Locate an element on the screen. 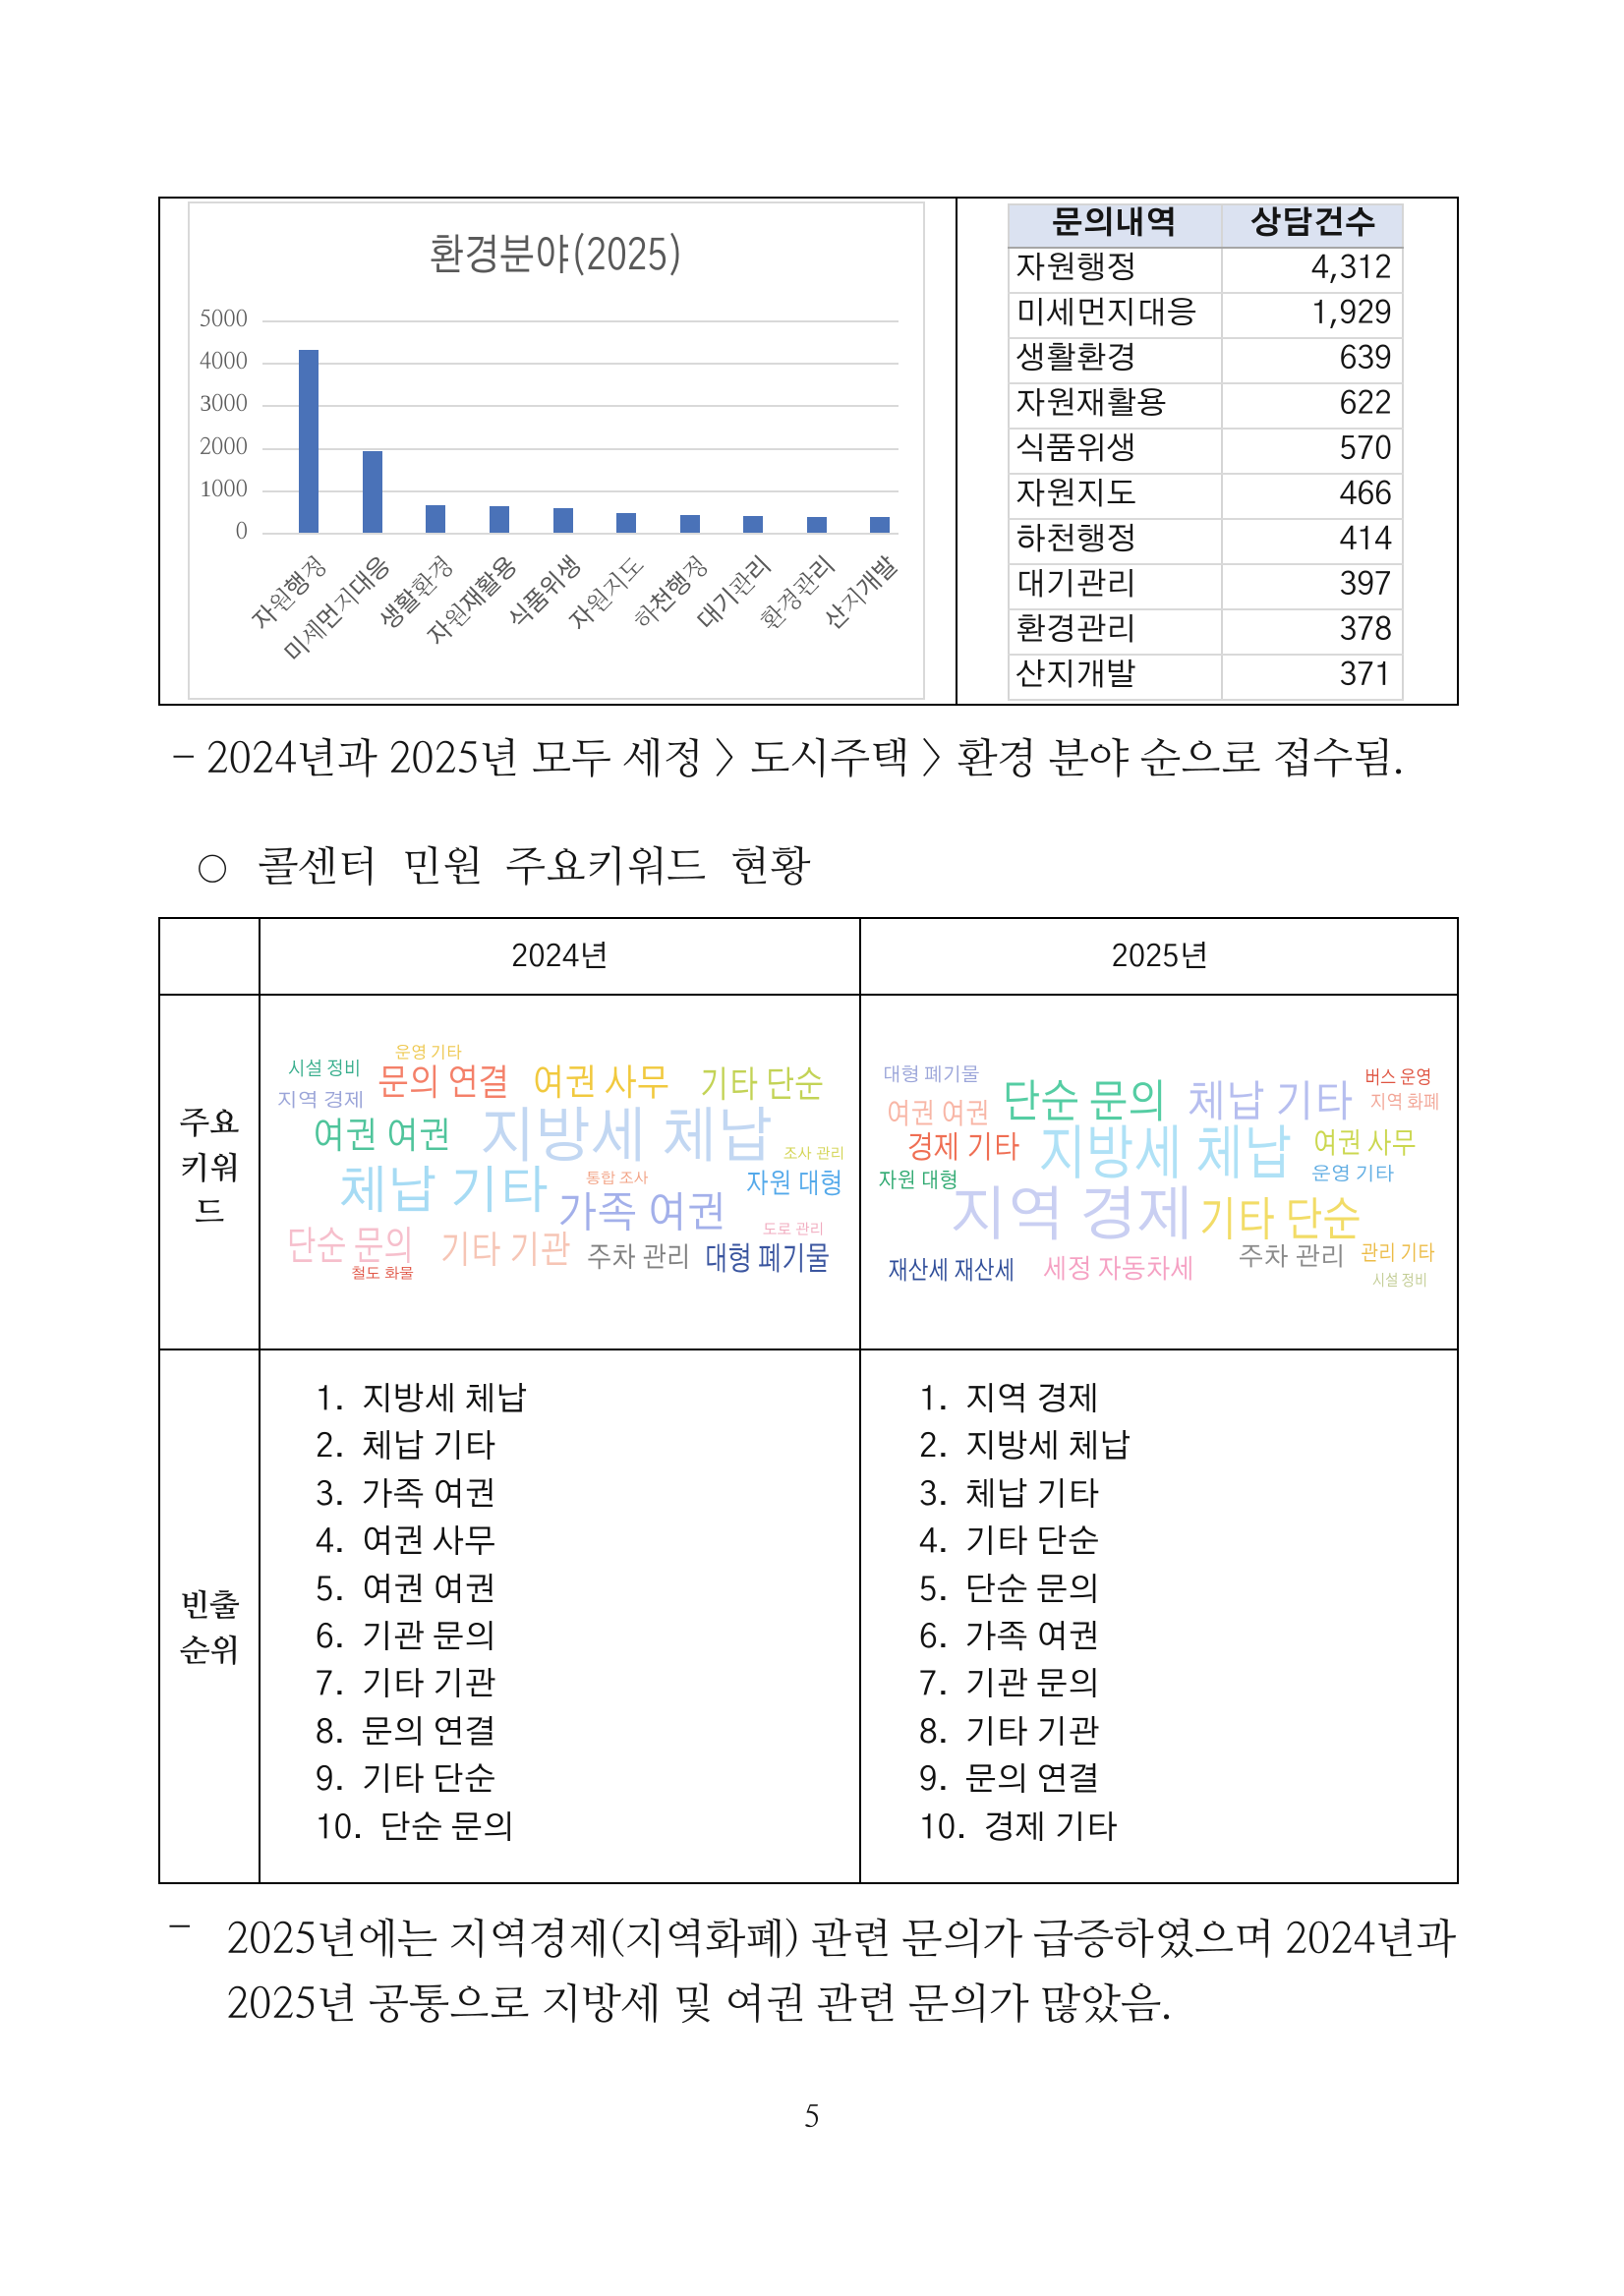 The image size is (1624, 2296). rank-item: 3. 체납 기타 is located at coordinates (1009, 1495).